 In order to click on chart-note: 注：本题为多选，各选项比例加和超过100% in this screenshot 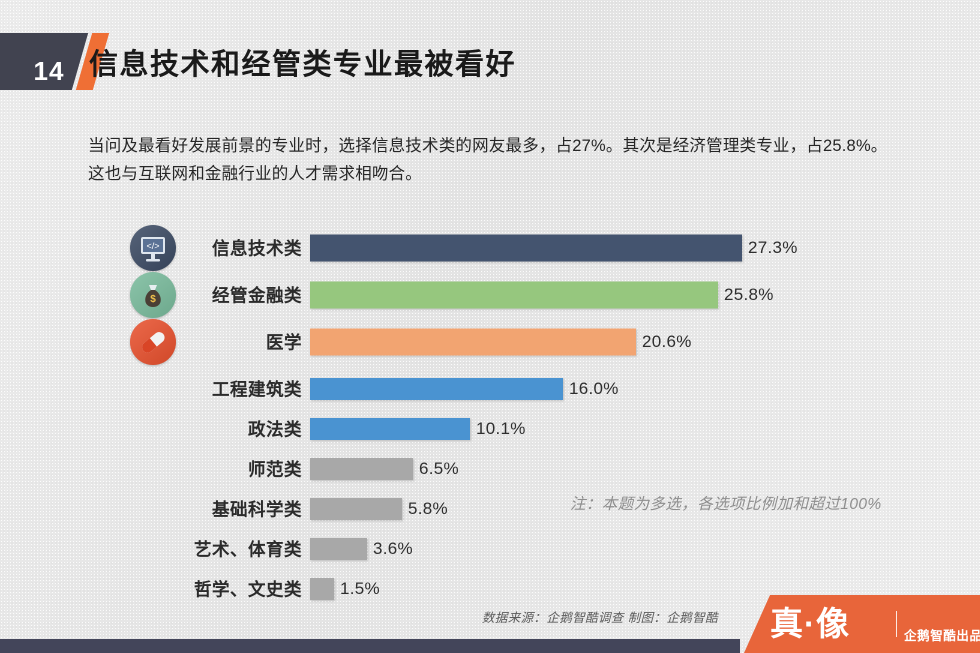, I will do `click(726, 504)`.